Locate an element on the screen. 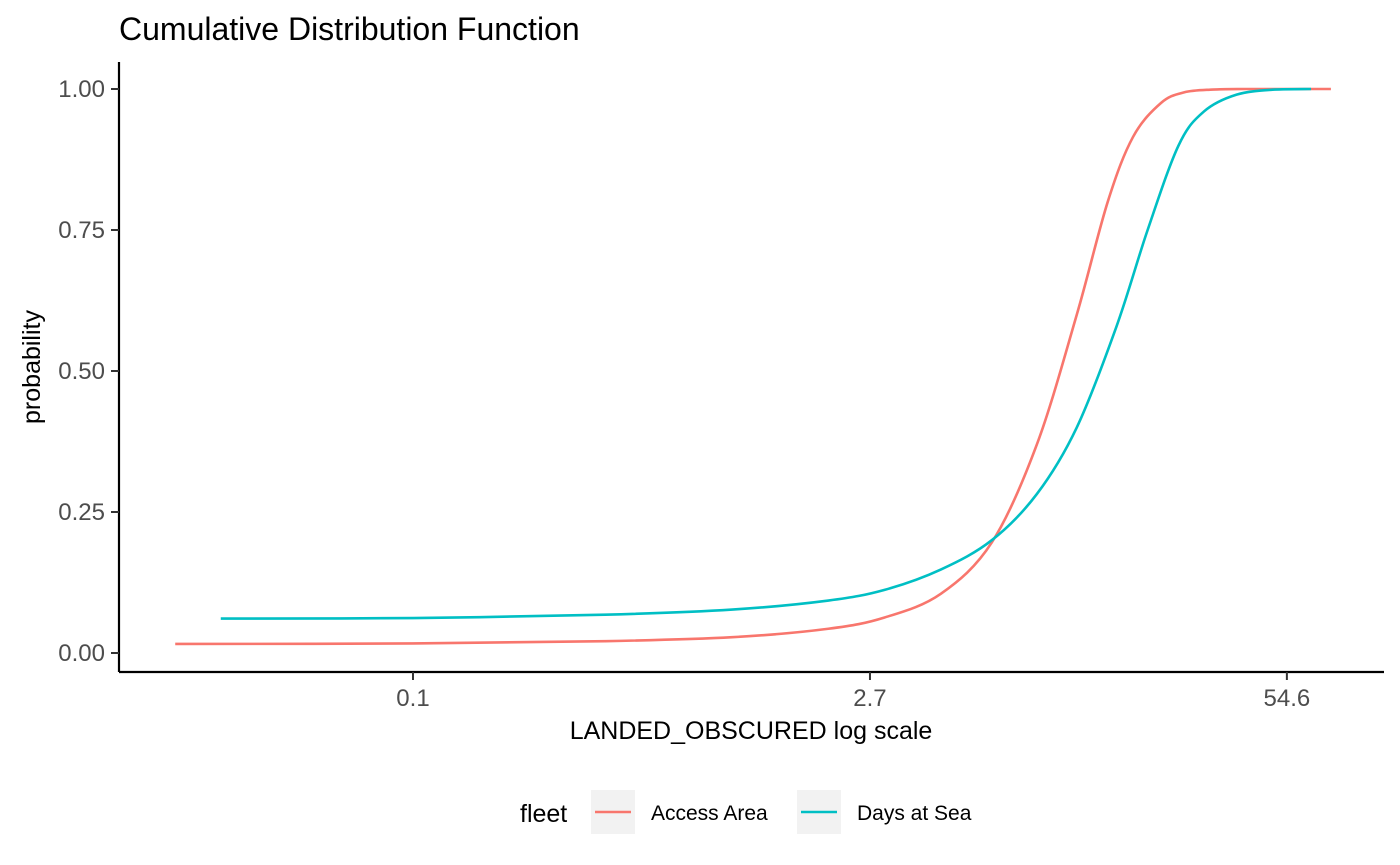  y-tick-label: 0.50 is located at coordinates (81, 371).